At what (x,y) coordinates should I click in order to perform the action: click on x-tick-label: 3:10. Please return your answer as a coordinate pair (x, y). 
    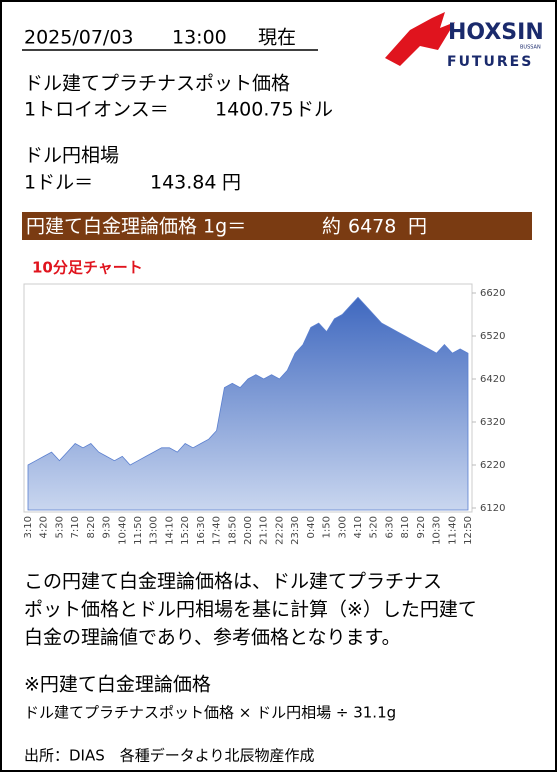
    Looking at the image, I should click on (28, 527).